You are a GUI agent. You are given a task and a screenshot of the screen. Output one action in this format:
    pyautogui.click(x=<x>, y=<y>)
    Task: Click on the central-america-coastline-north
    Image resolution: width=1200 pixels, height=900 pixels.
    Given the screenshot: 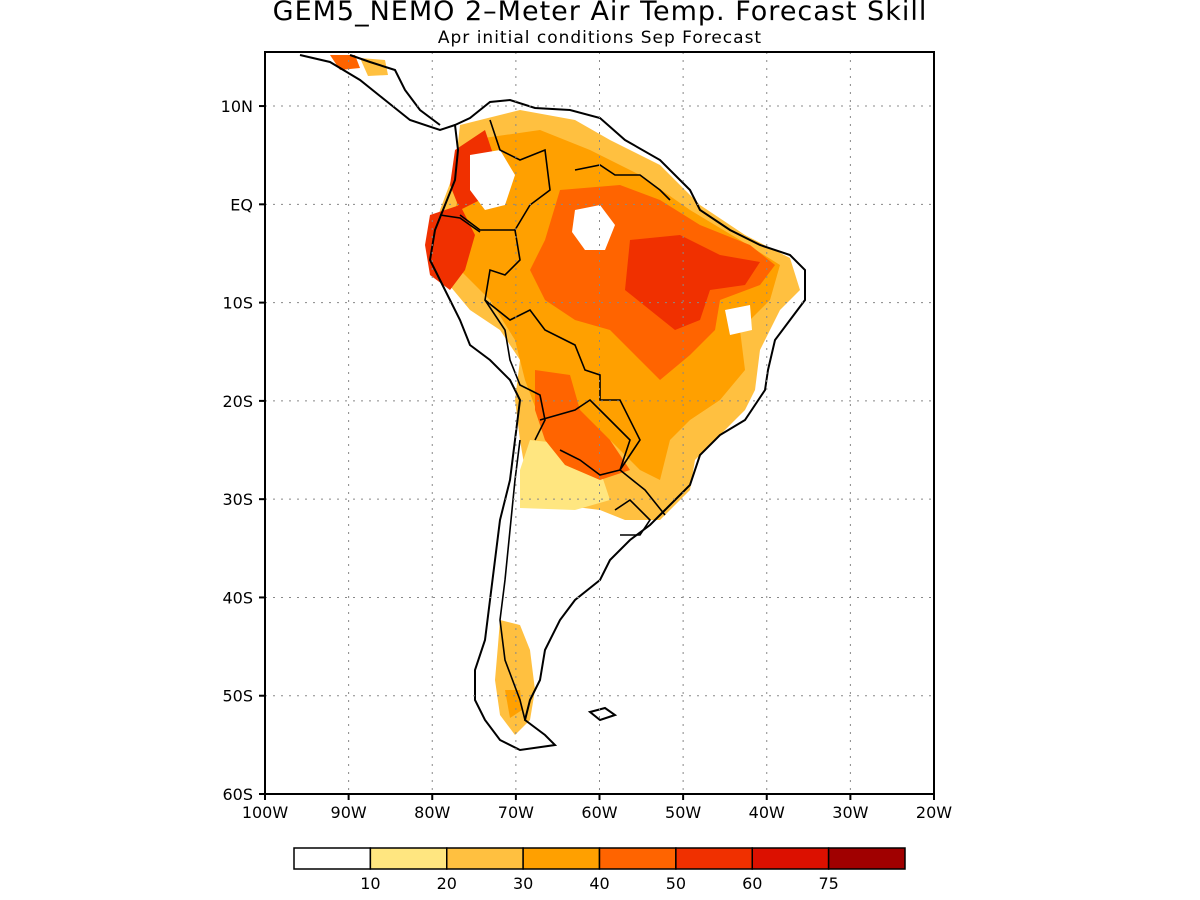 What is the action you would take?
    pyautogui.click(x=395, y=90)
    